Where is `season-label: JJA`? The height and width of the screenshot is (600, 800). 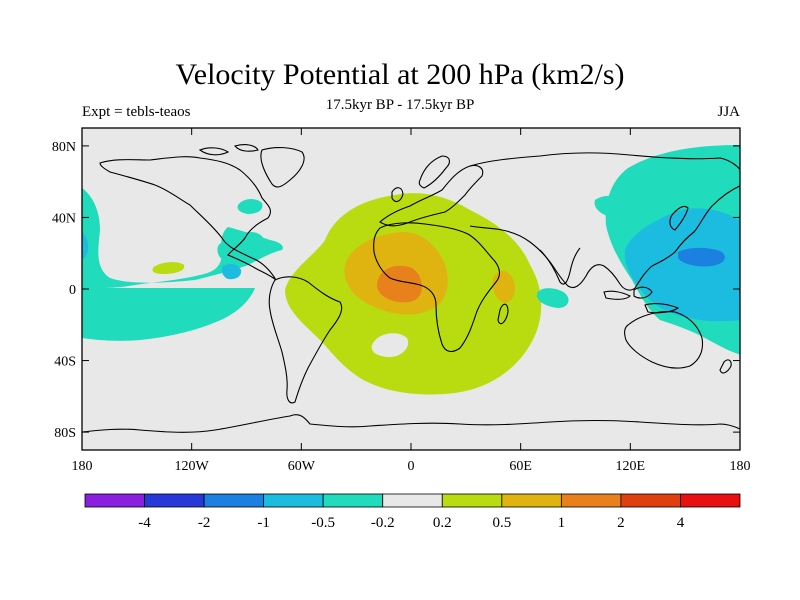
season-label: JJA is located at coordinates (728, 112).